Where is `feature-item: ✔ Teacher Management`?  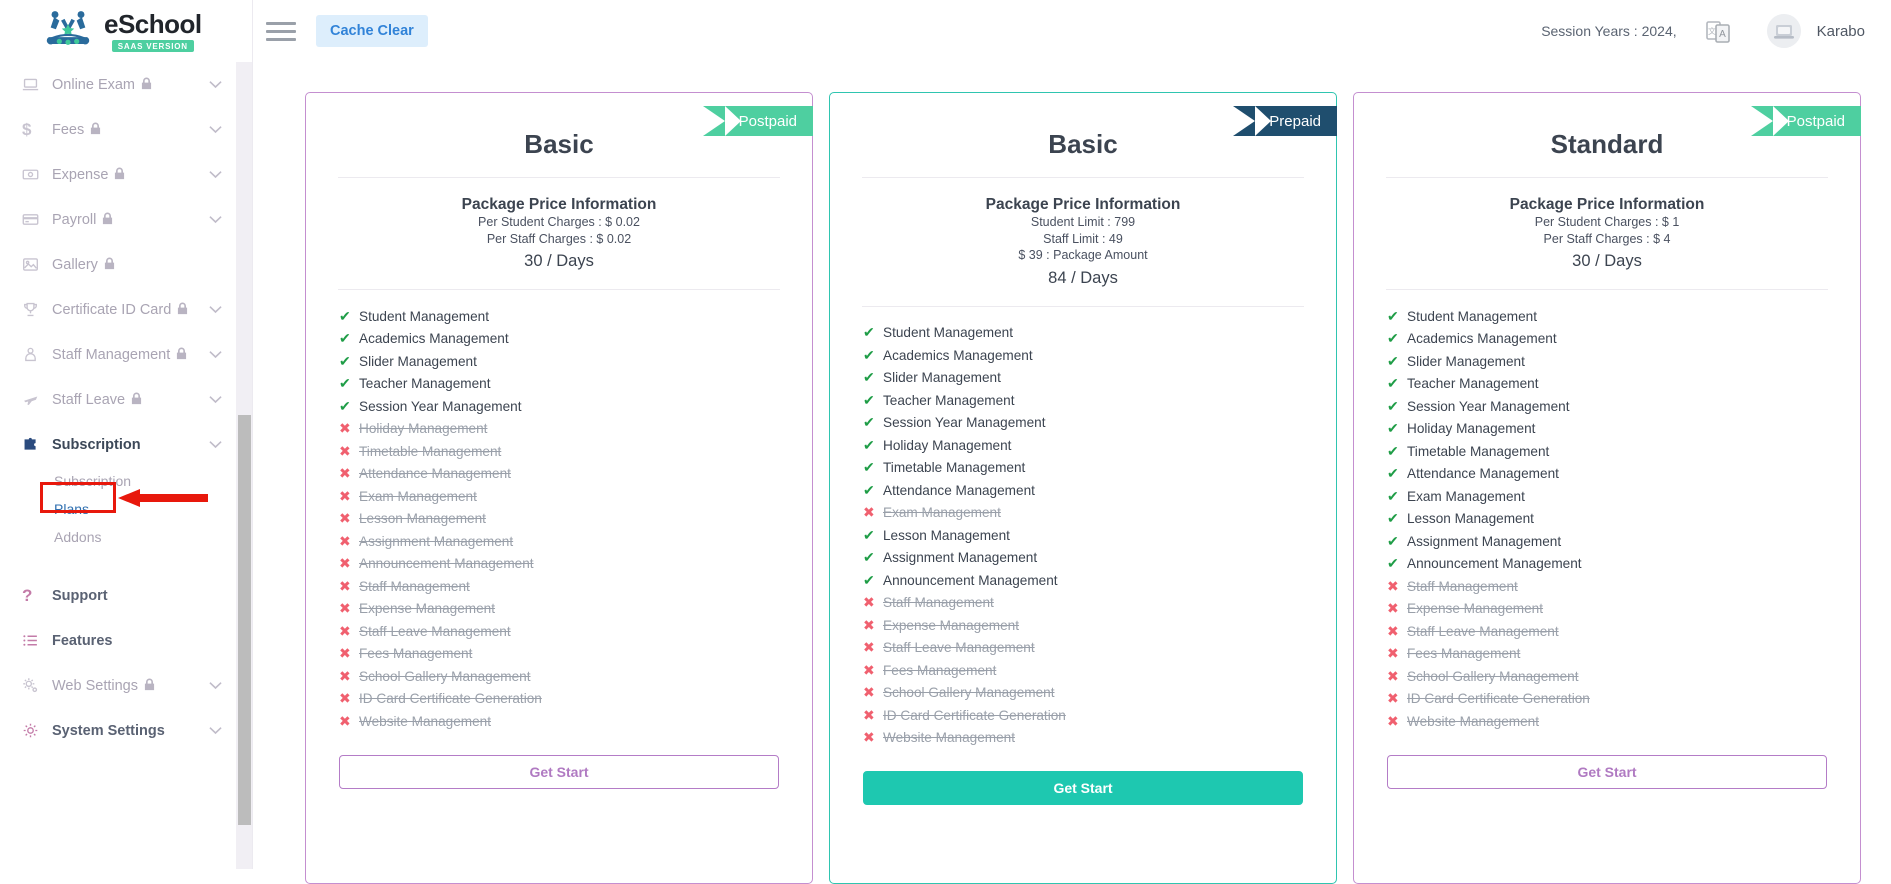 feature-item: ✔ Teacher Management is located at coordinates (1099, 400).